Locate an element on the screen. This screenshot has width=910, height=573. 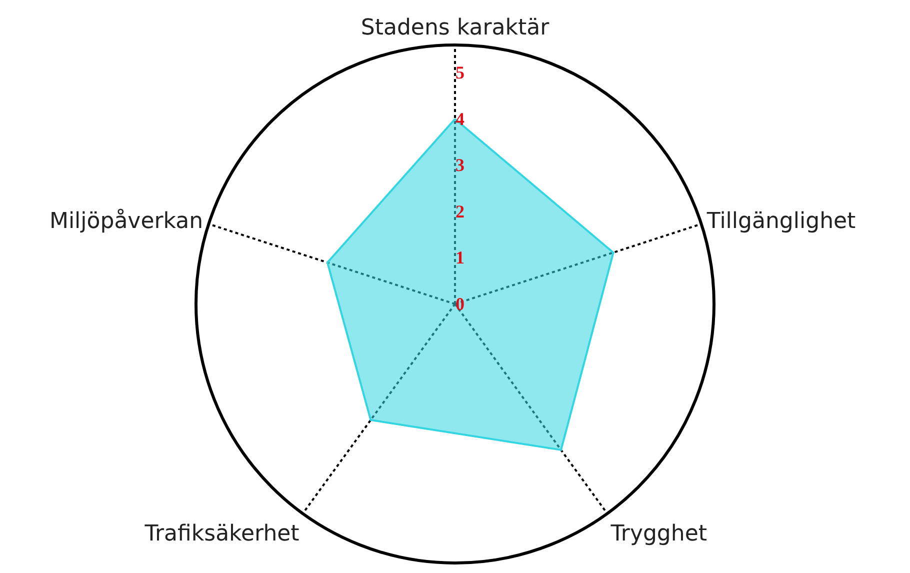
y-tick-label: 2 is located at coordinates (460, 211).